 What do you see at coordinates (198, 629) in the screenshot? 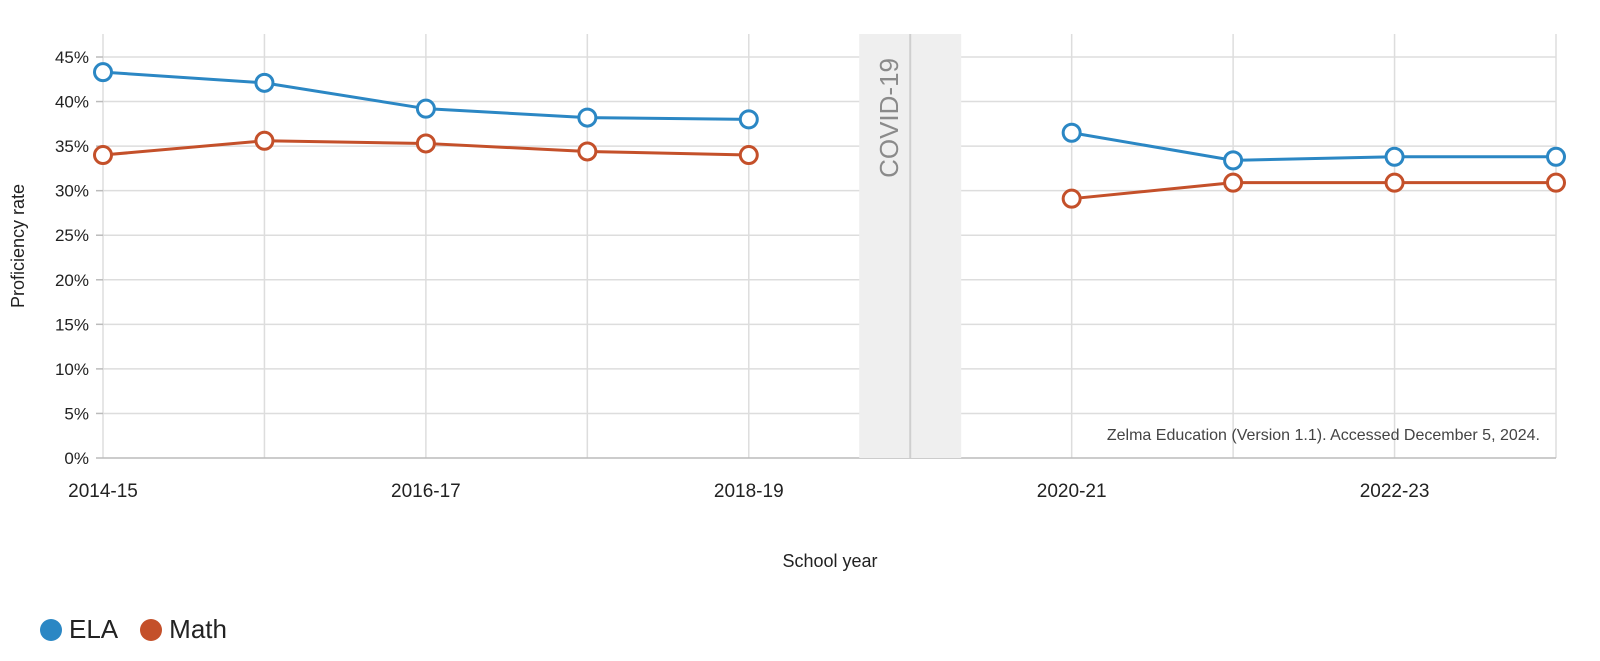
I see `legend-label-math: Math` at bounding box center [198, 629].